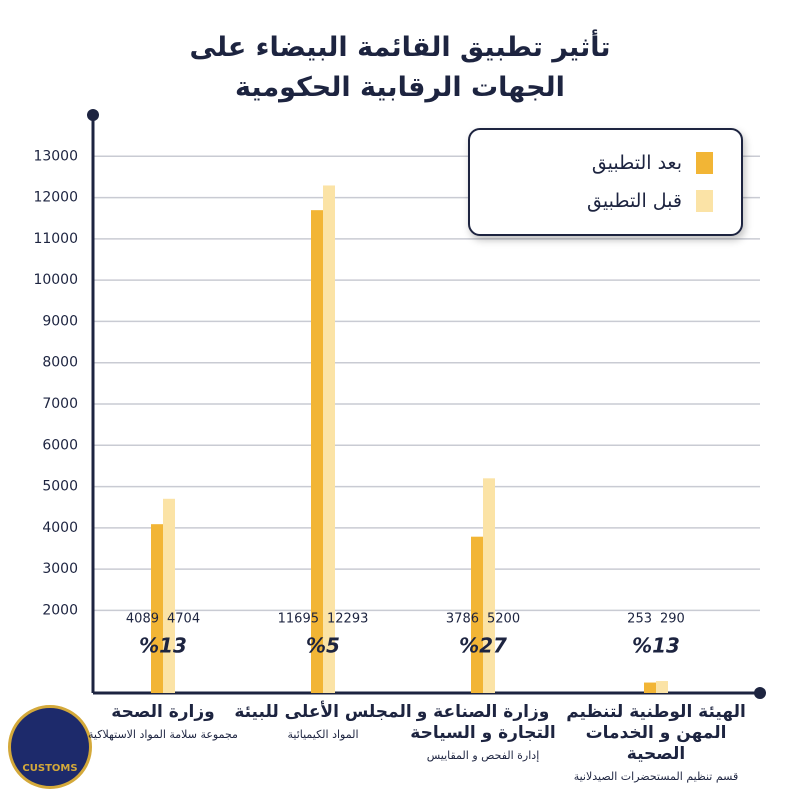 This screenshot has height=800, width=800. What do you see at coordinates (55, 280) in the screenshot?
I see `y-tick-label: 10000` at bounding box center [55, 280].